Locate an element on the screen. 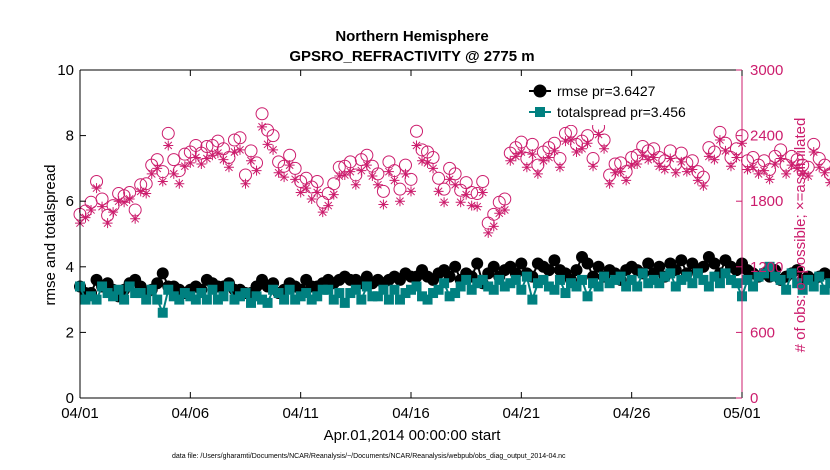 The height and width of the screenshot is (470, 830). x-tick-label: 04/21 is located at coordinates (522, 413).